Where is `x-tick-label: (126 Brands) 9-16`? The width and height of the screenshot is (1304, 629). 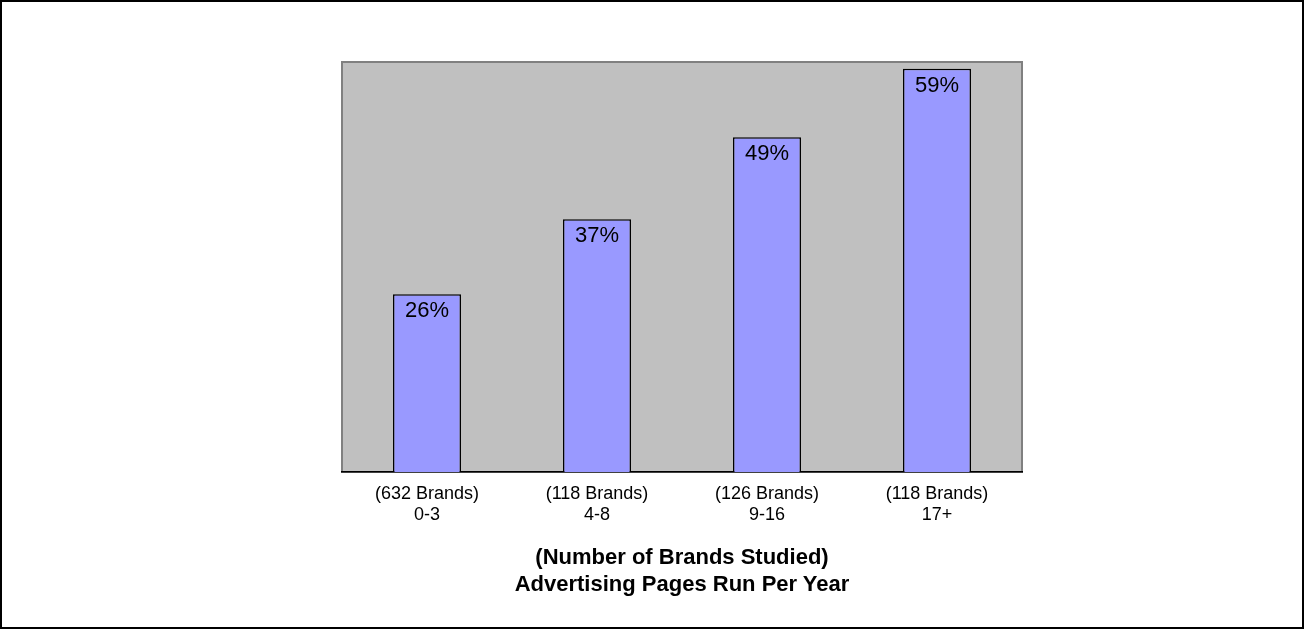
x-tick-label: (126 Brands) 9-16 is located at coordinates (767, 503).